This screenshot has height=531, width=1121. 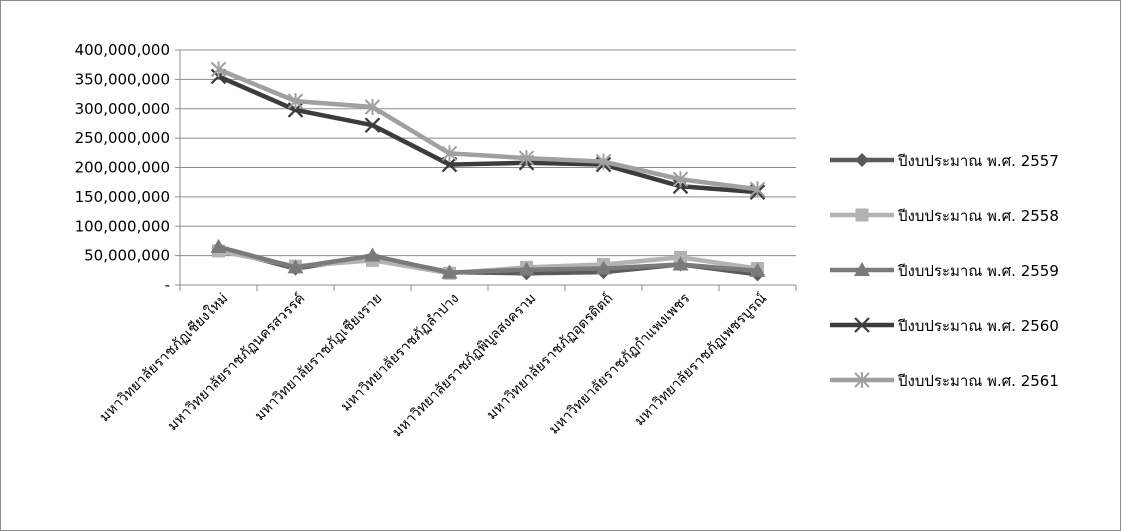 I want to click on legend-label: ปีงบประมาณ พ.ศ. 2558, so click(x=978, y=216).